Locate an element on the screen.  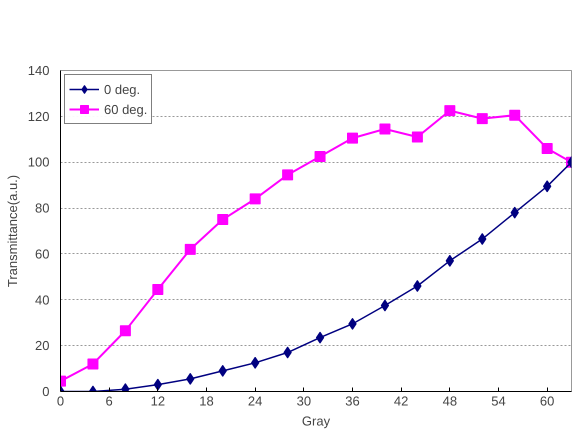
x-tick-label: 60 is located at coordinates (547, 401).